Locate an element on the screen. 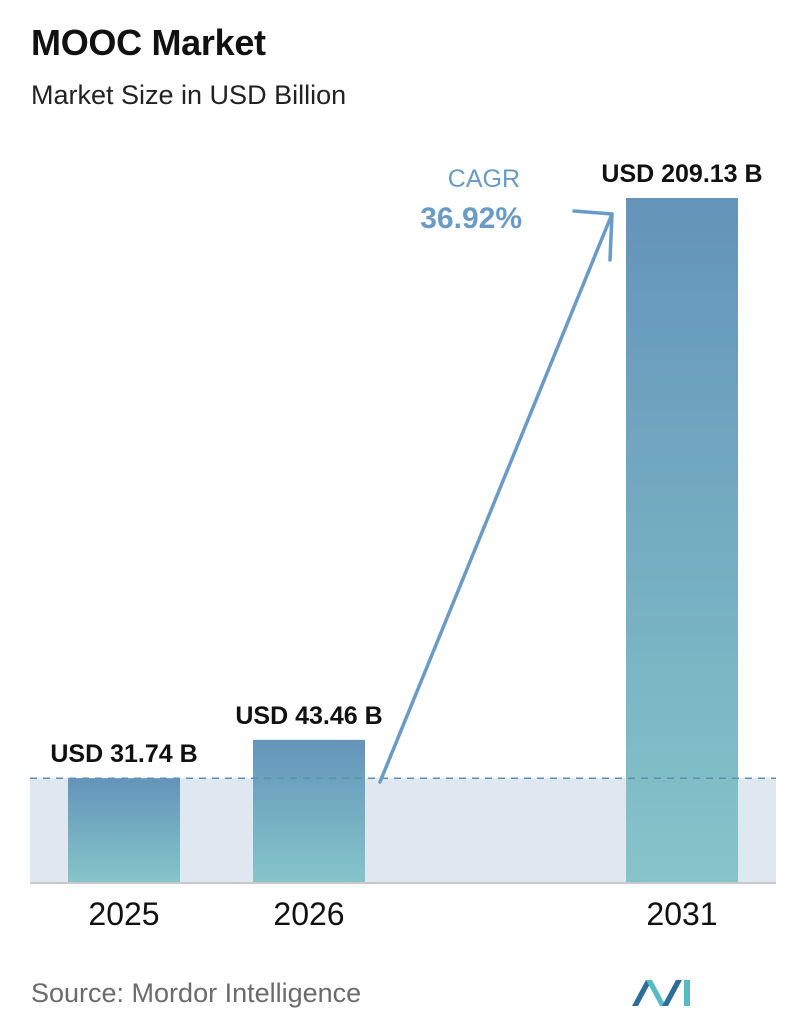  bar-2026 is located at coordinates (309, 810).